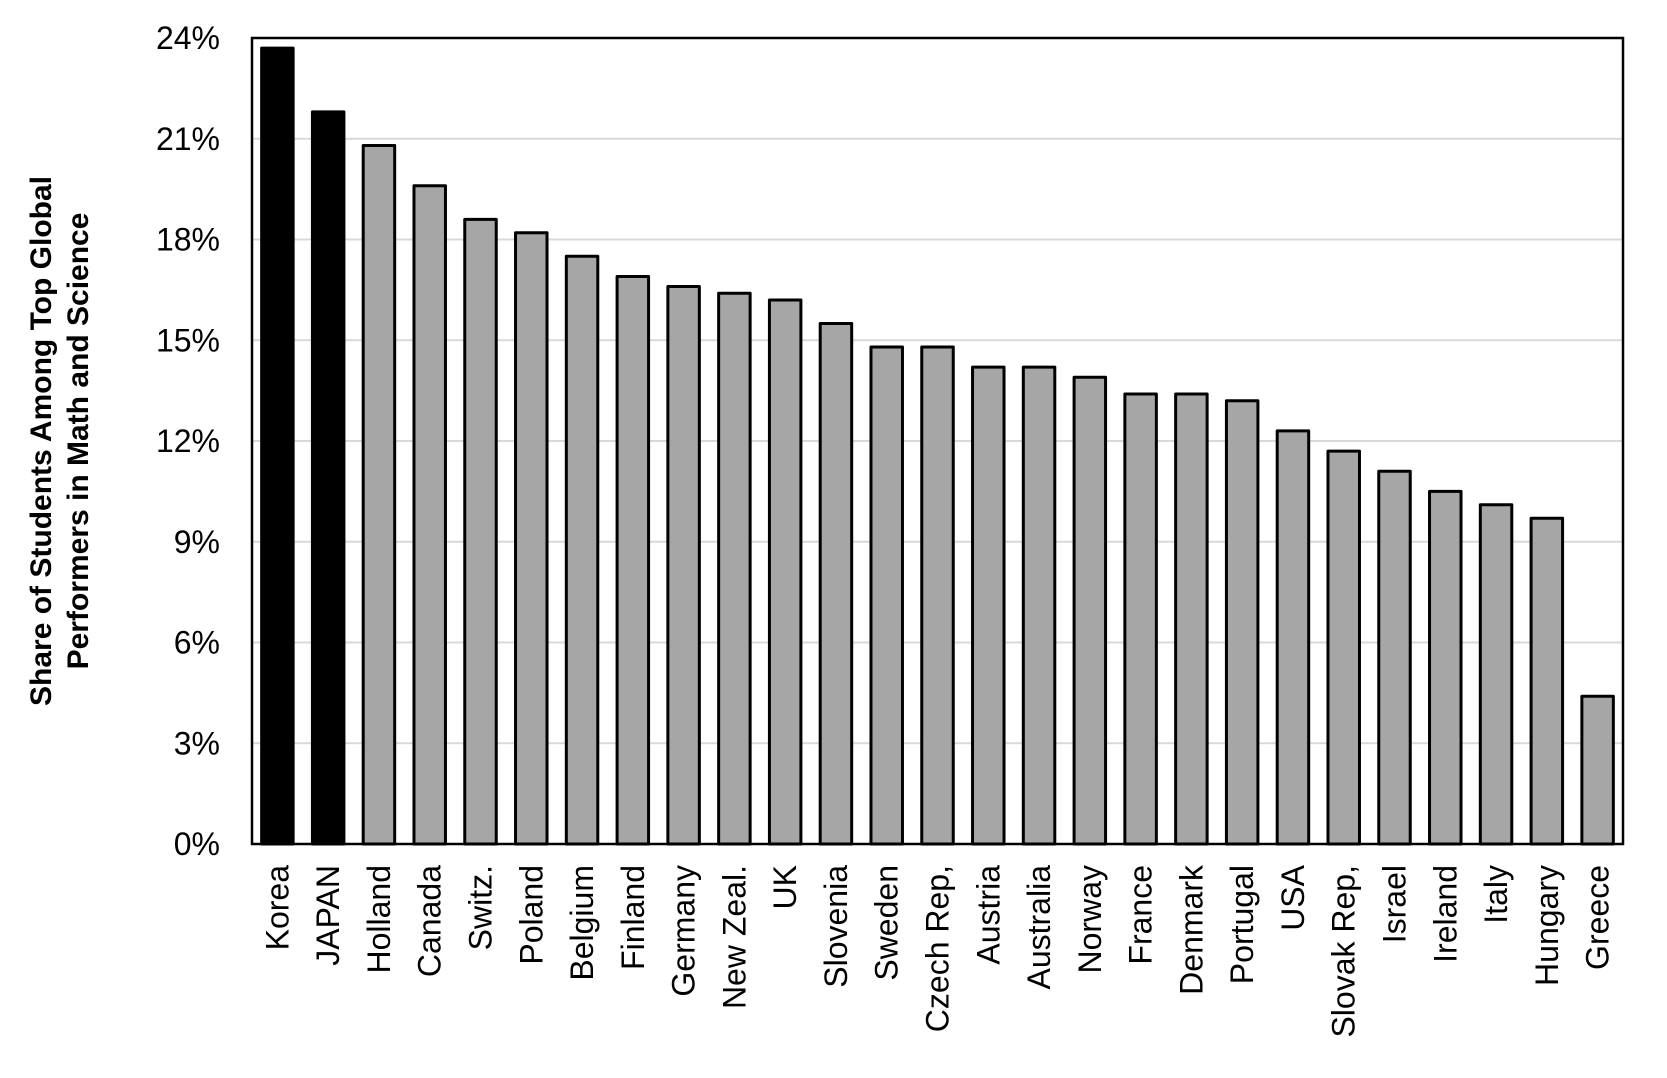 The image size is (1667, 1078). Describe the element at coordinates (188, 139) in the screenshot. I see `y-tick-label: 21%` at that location.